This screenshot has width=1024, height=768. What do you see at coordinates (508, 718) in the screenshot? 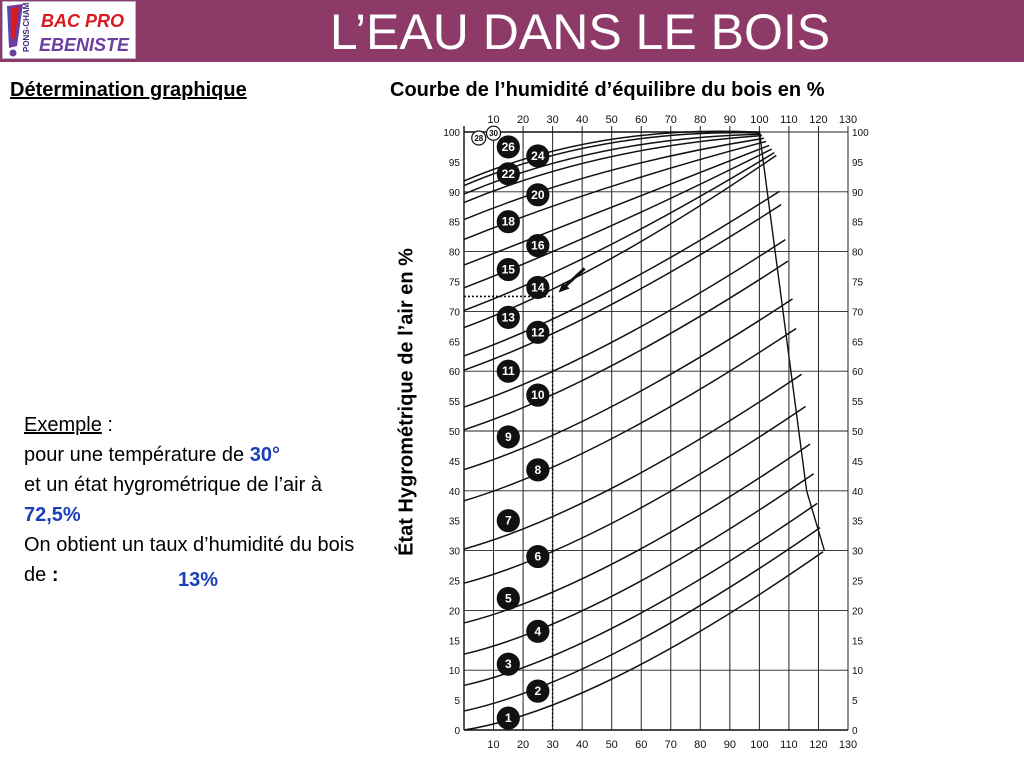
I see `curve-label-text: 1` at bounding box center [508, 718].